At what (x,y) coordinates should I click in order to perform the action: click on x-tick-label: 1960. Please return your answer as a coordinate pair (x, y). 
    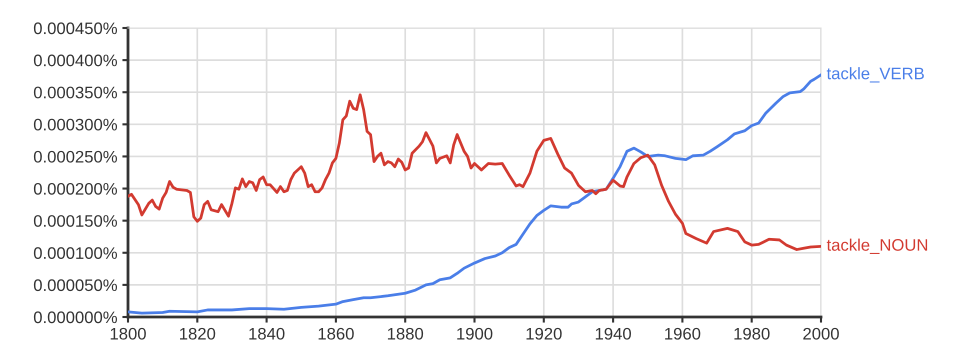
    Looking at the image, I should click on (682, 334).